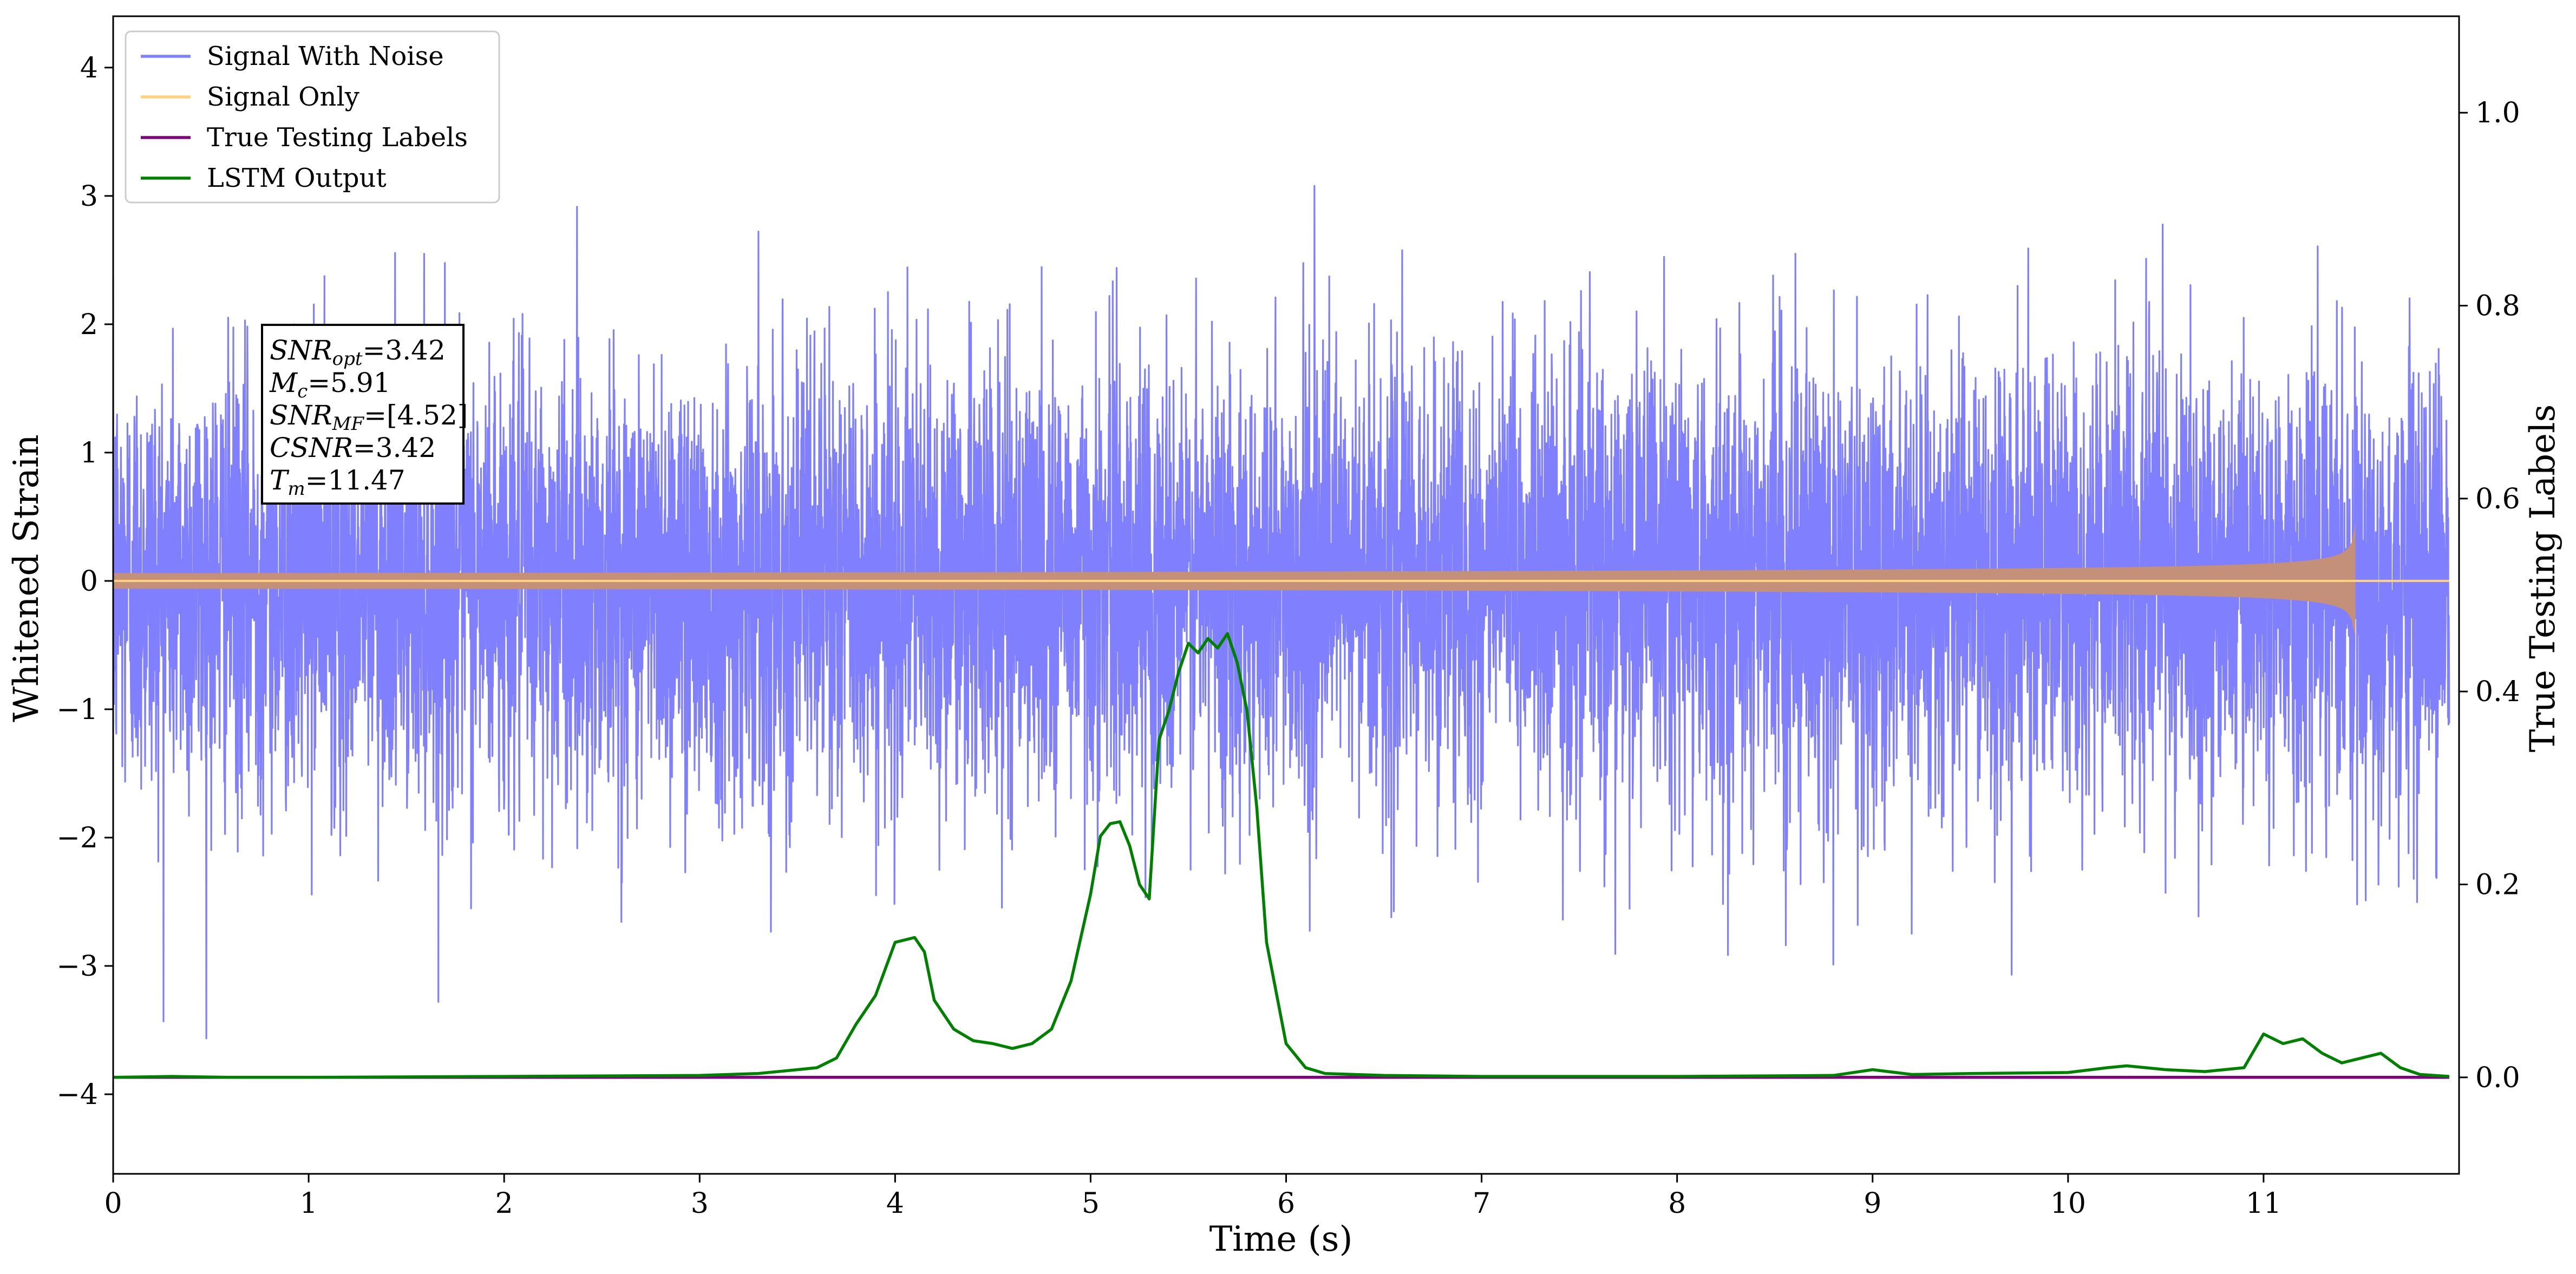 The width and height of the screenshot is (2576, 1274). Describe the element at coordinates (283, 97) in the screenshot. I see `legend-label: Signal Only` at that location.